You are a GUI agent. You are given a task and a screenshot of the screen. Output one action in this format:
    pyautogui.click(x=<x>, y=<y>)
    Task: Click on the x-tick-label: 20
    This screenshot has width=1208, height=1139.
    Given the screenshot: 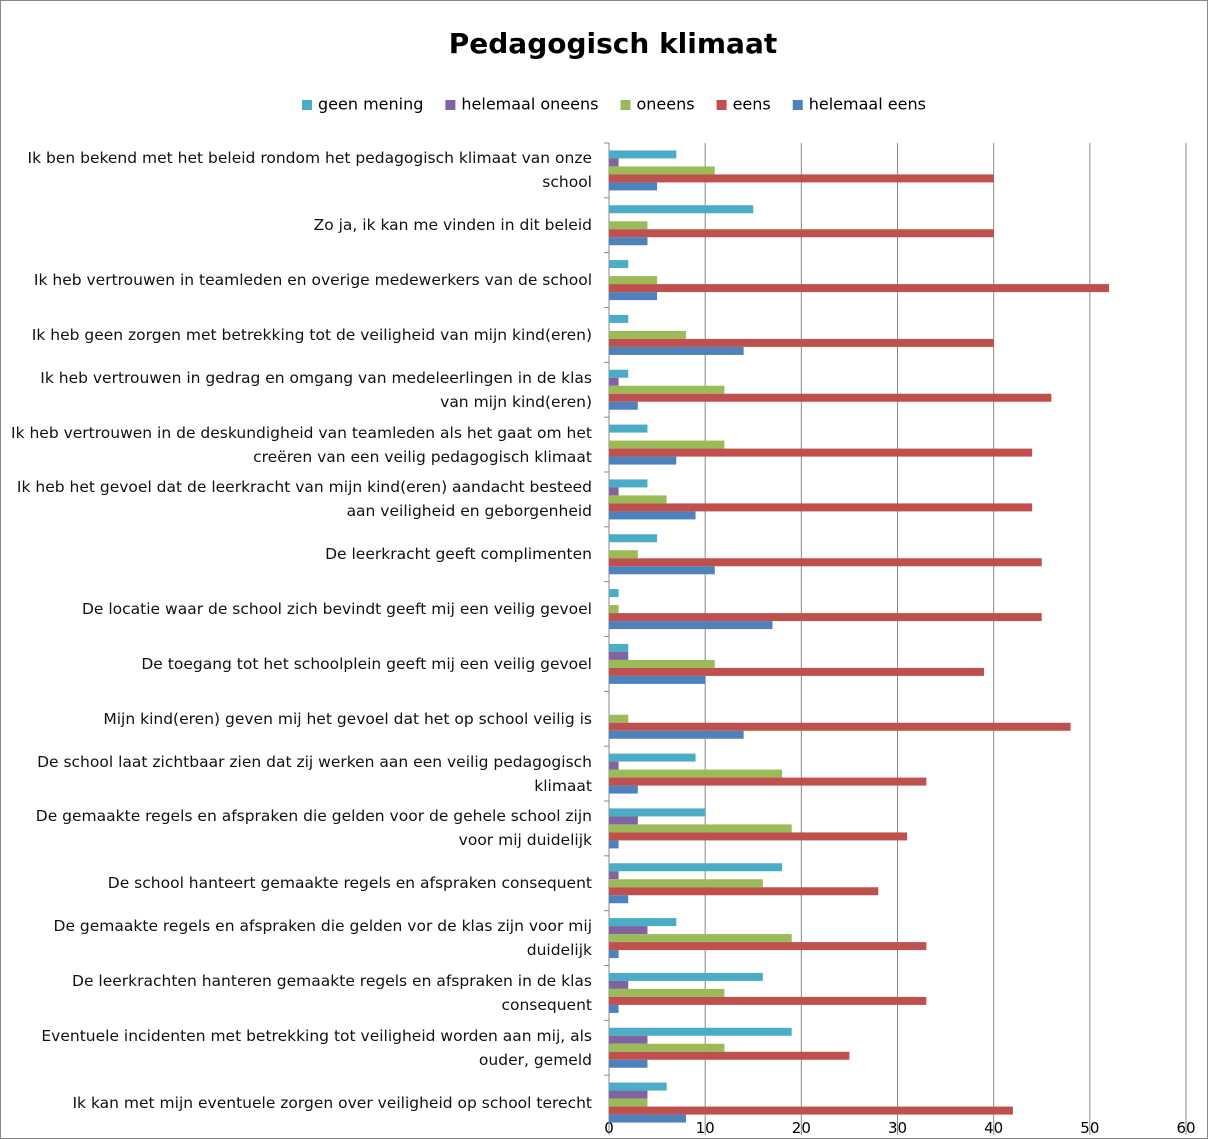 What is the action you would take?
    pyautogui.click(x=801, y=1128)
    